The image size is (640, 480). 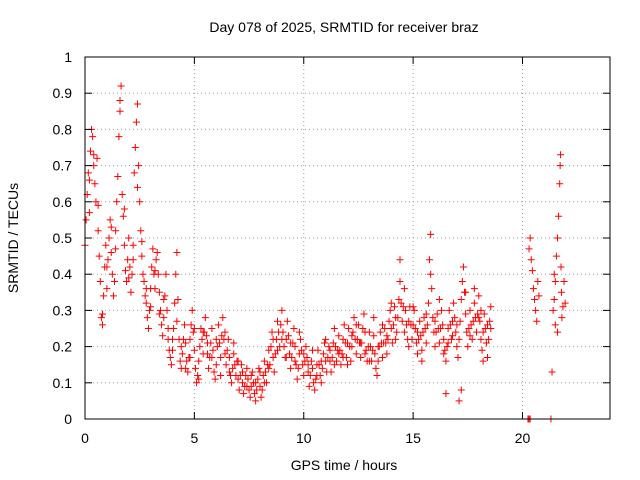 I want to click on x-tick-label: 10, so click(x=304, y=438).